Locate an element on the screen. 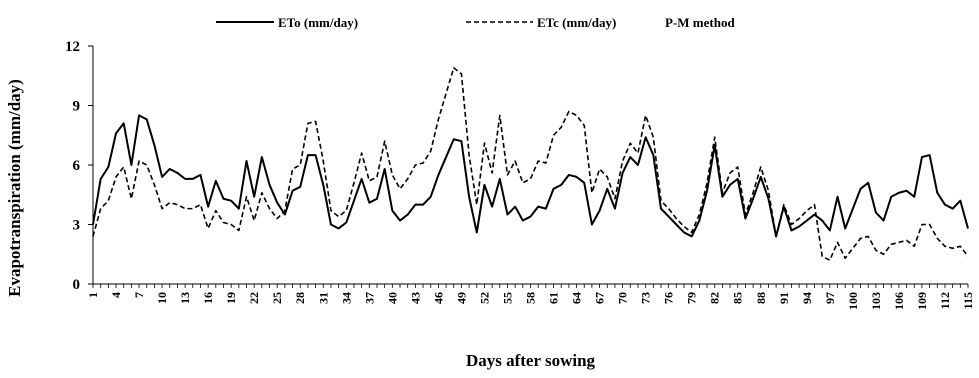  y-axis-title: Evapotranspiration (mm/day) is located at coordinates (14, 188).